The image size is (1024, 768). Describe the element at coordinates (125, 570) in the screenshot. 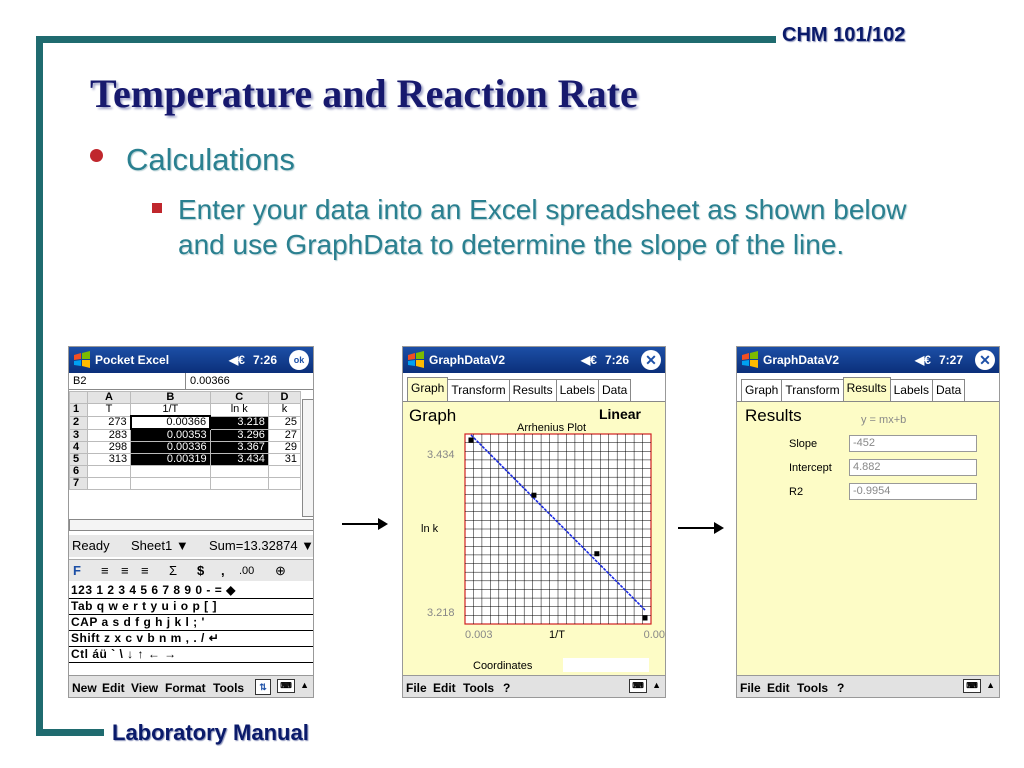

I see `align-center-icon: ≡` at that location.